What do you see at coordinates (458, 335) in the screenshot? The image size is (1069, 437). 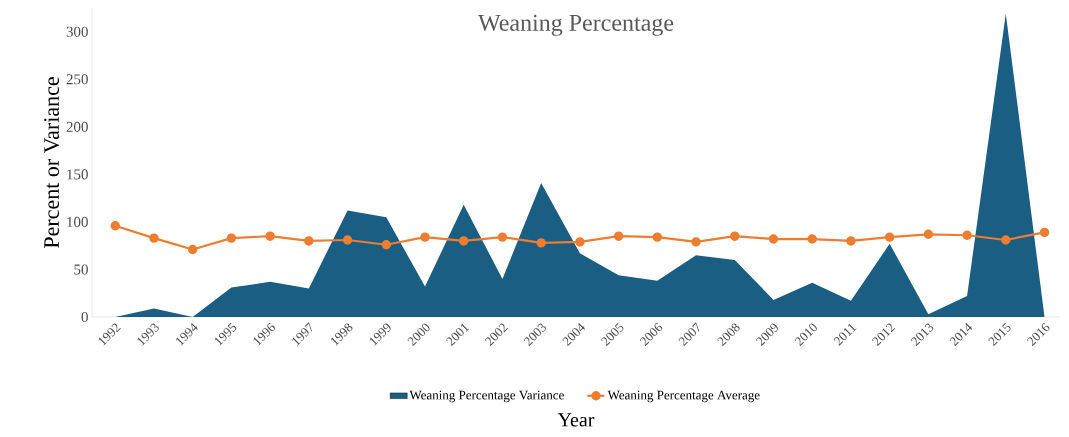 I see `x-tick-label: 2001` at bounding box center [458, 335].